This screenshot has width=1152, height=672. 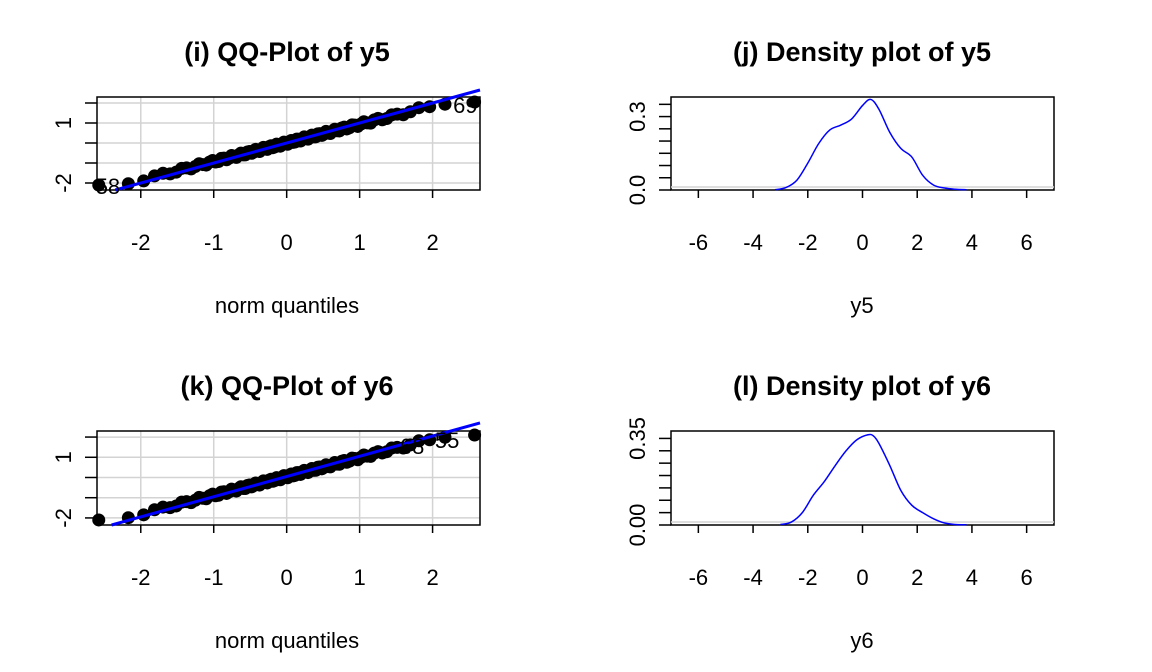 I want to click on outlier-labels: 69 58, so click(x=287, y=146).